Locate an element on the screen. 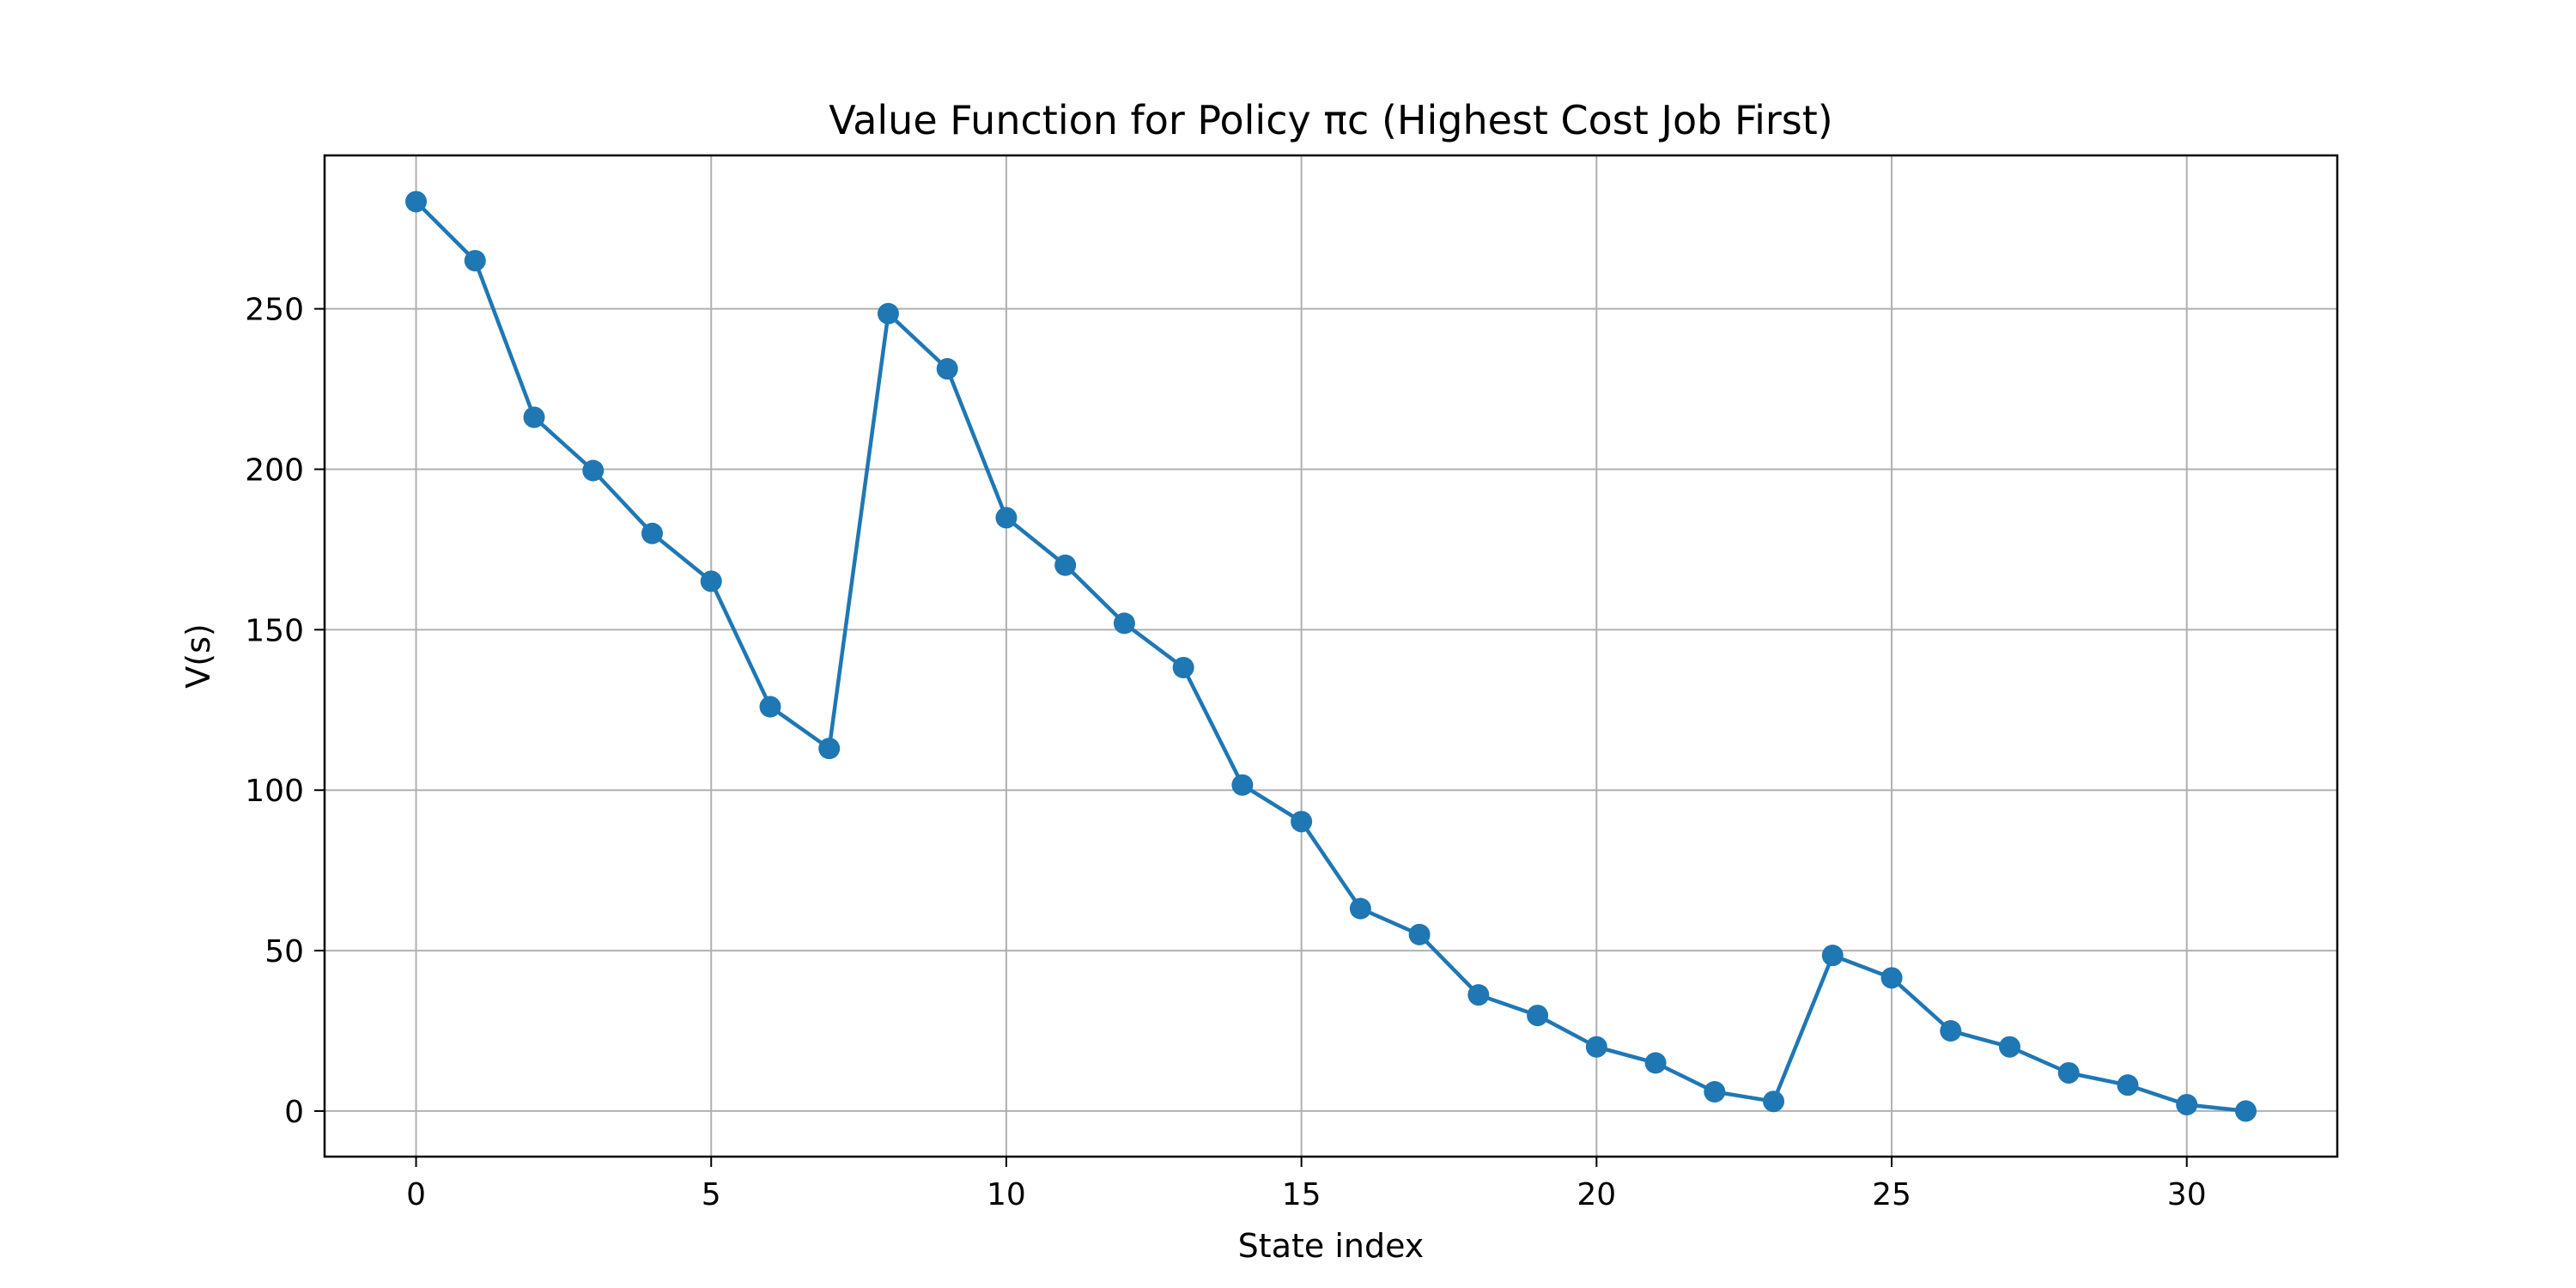 The height and width of the screenshot is (1288, 2576). y-axis: 0 50 100 150 200 250 is located at coordinates (285, 711).